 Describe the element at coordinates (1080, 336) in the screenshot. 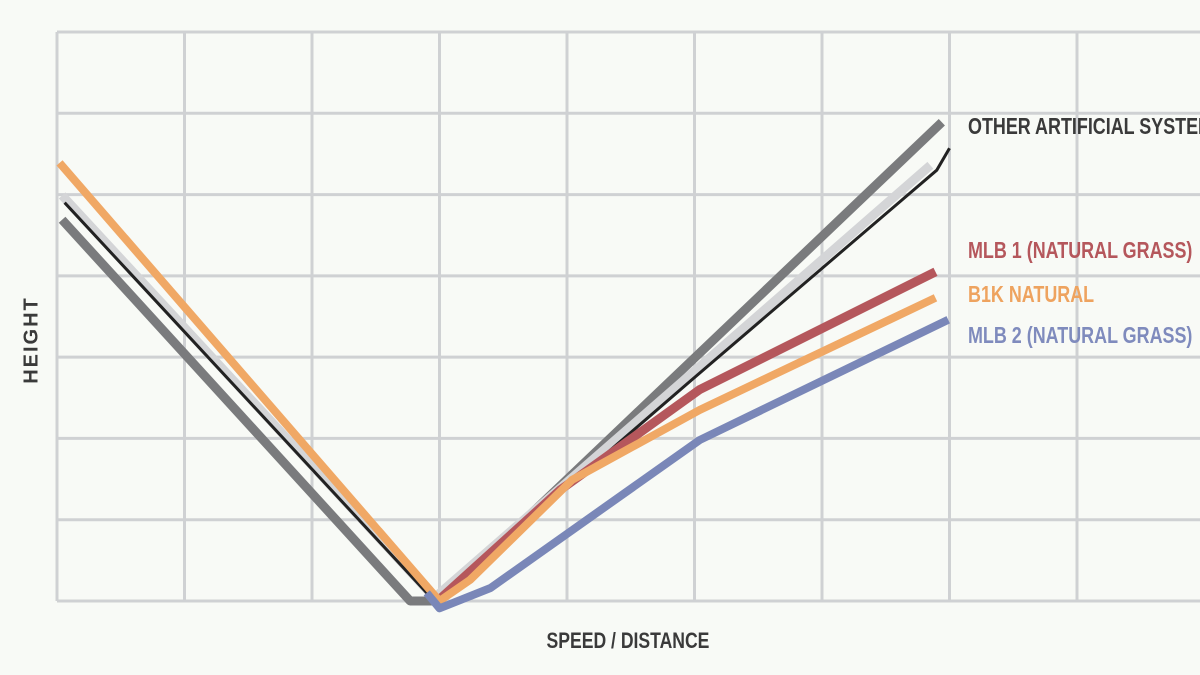

I see `series-label: MLB 2 (NATURAL GRASS)` at that location.